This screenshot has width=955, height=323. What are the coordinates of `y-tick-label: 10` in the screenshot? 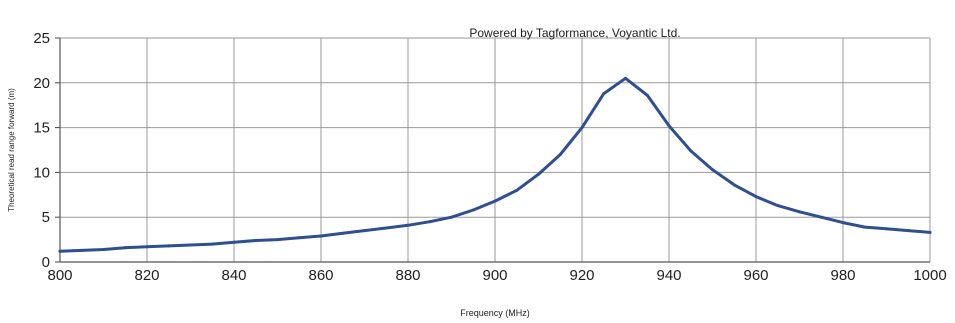 It's located at (41, 172).